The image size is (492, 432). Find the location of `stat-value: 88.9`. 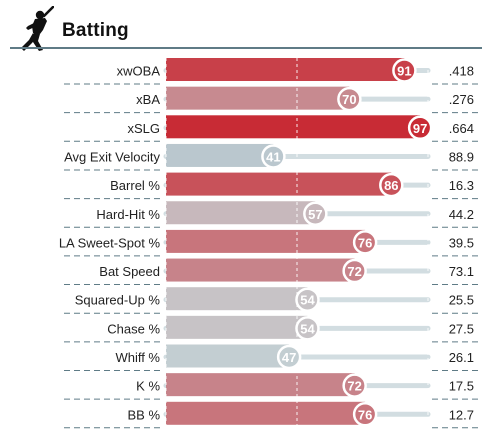

stat-value: 88.9 is located at coordinates (461, 156).